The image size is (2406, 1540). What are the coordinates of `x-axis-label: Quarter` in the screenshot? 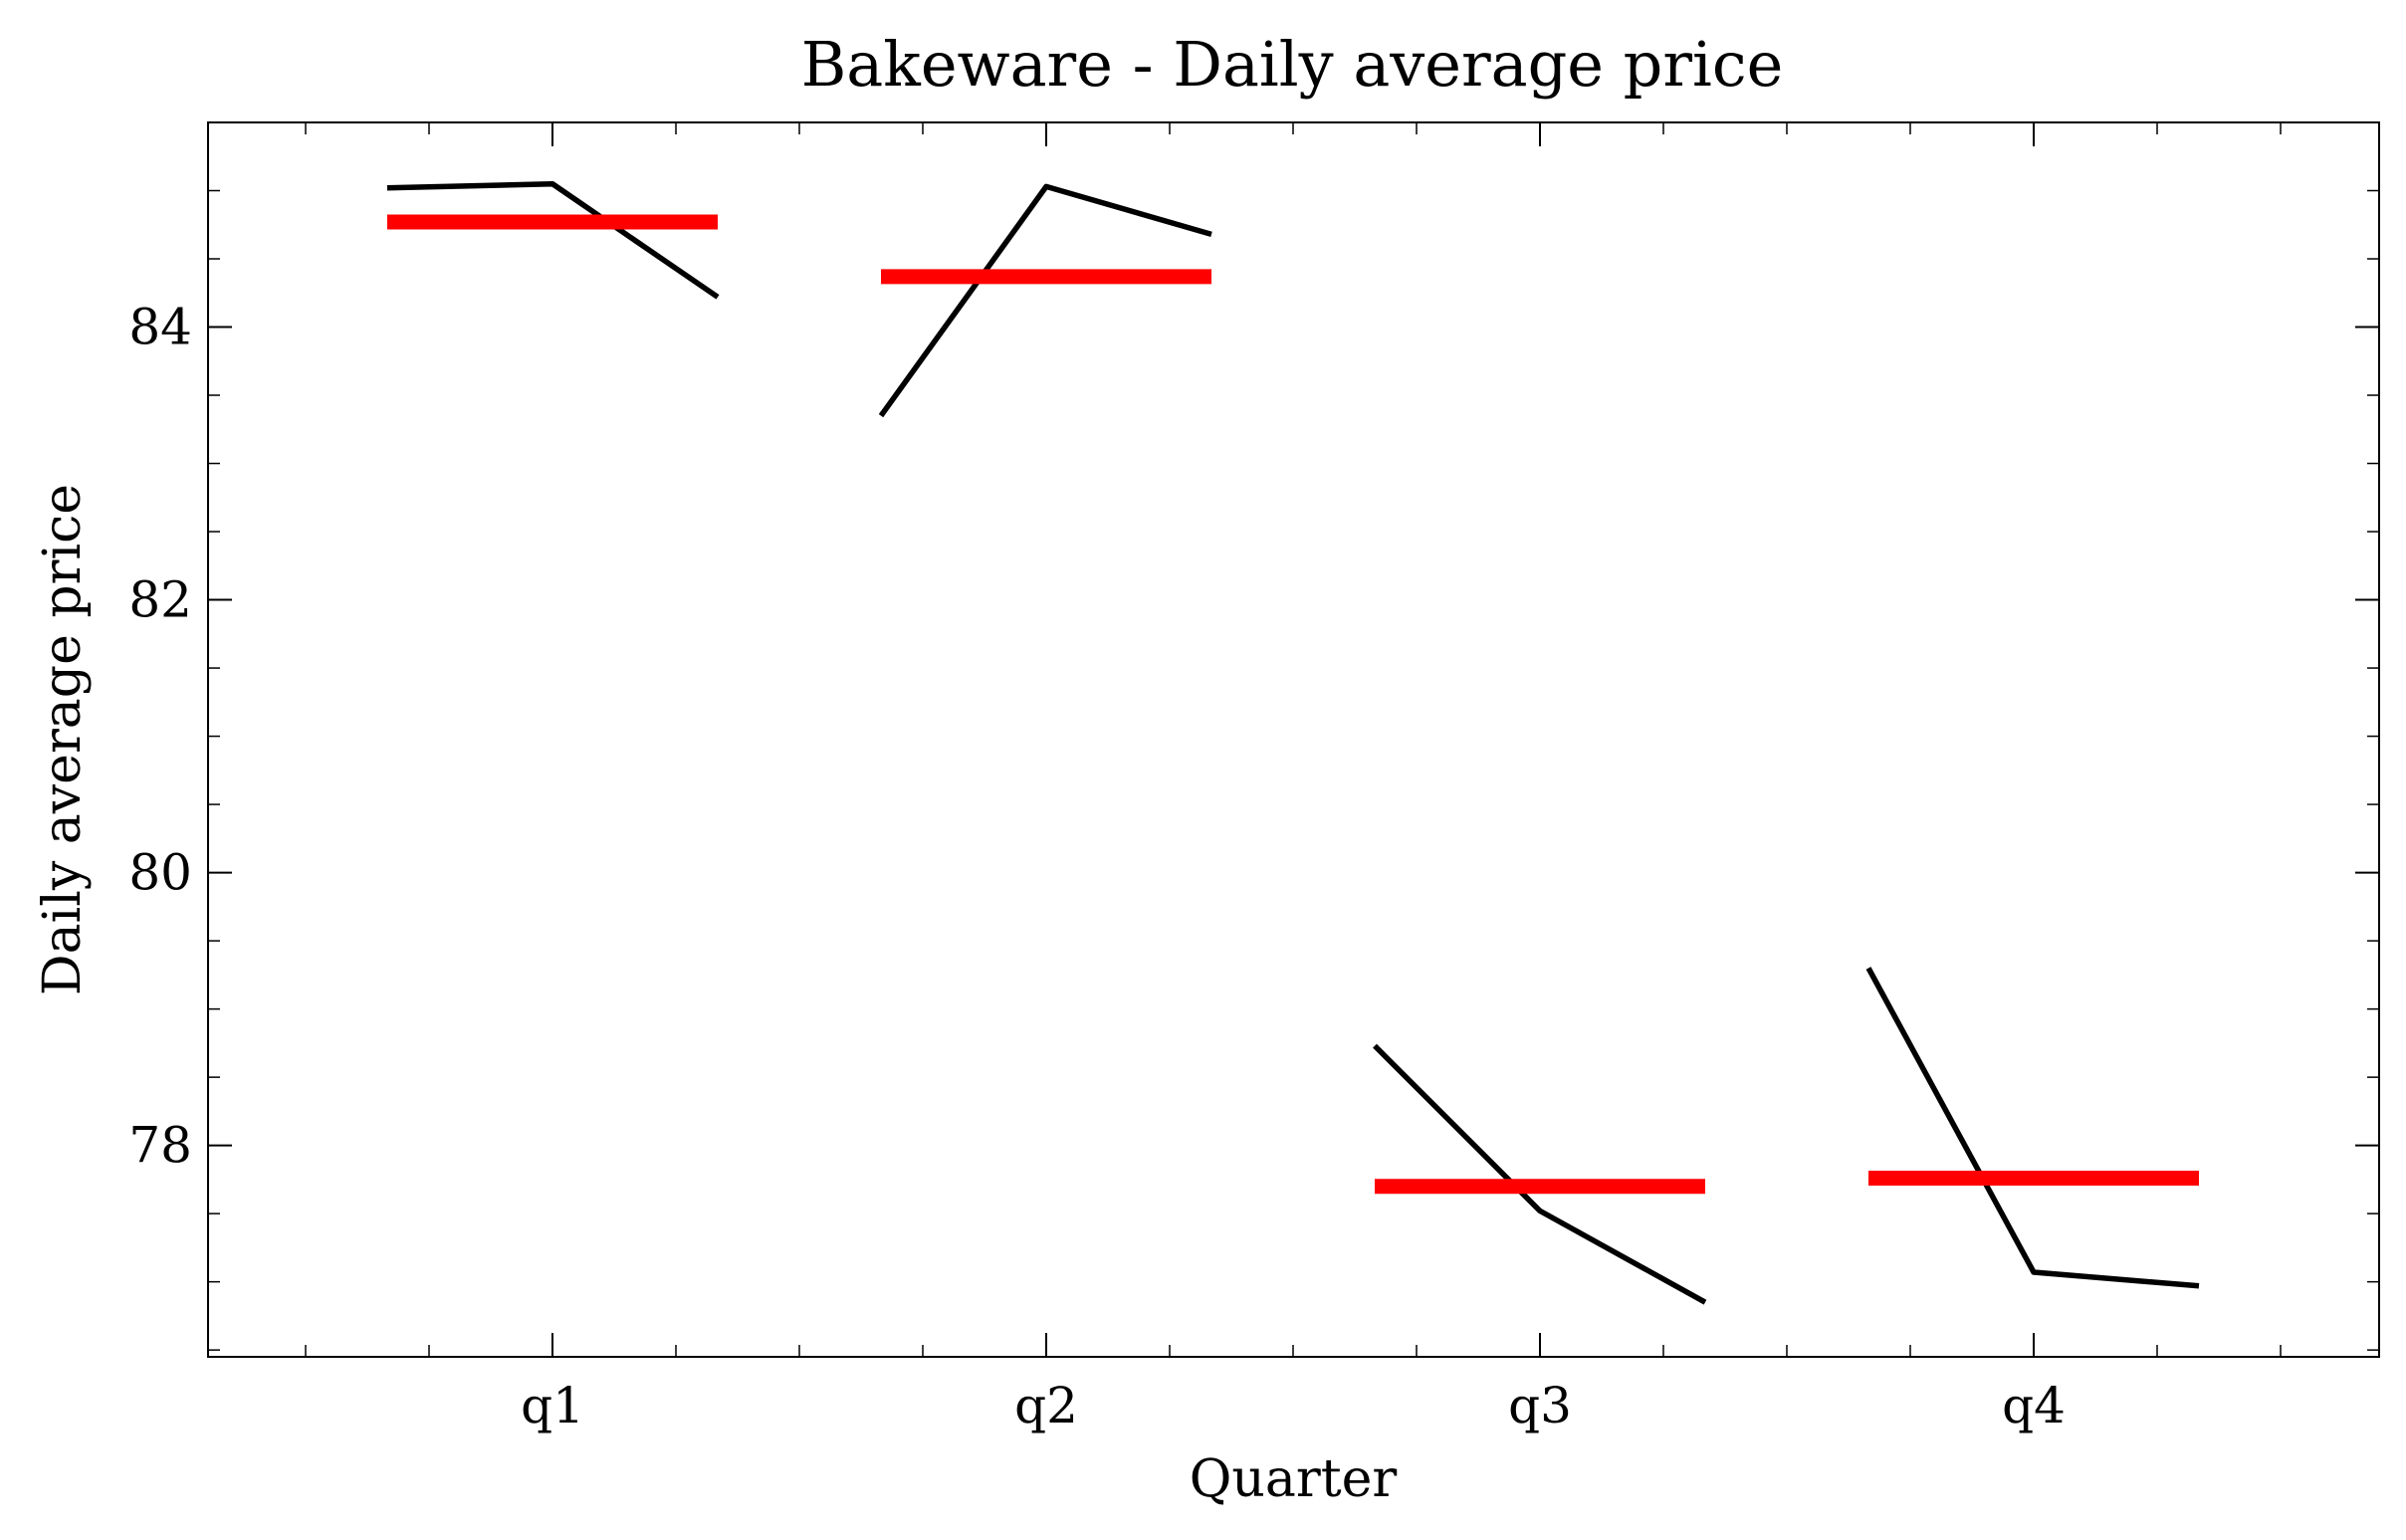 It's located at (1294, 1479).